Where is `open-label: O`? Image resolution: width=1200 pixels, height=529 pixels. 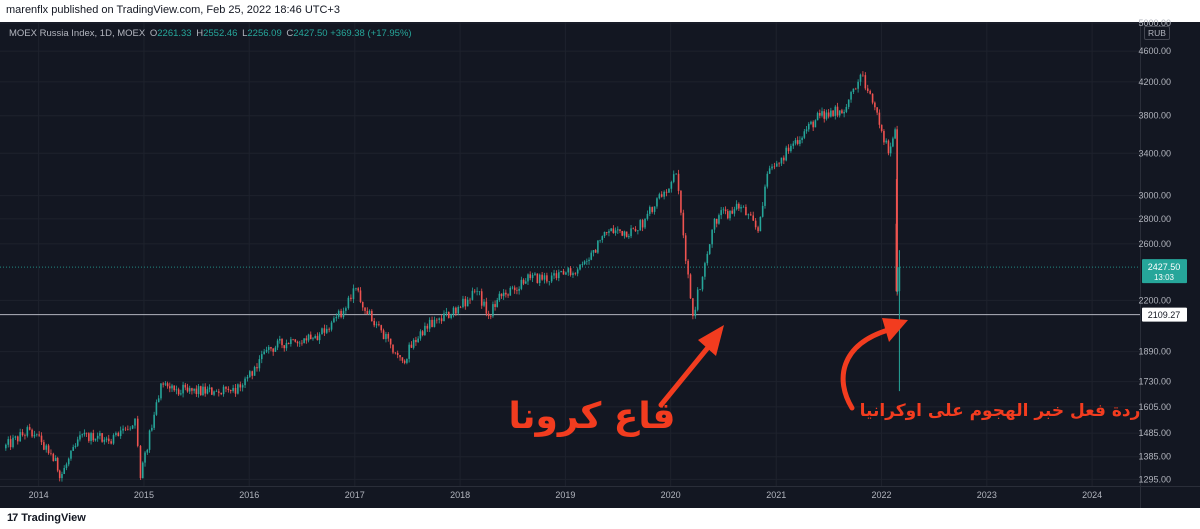
open-label: O is located at coordinates (153, 33).